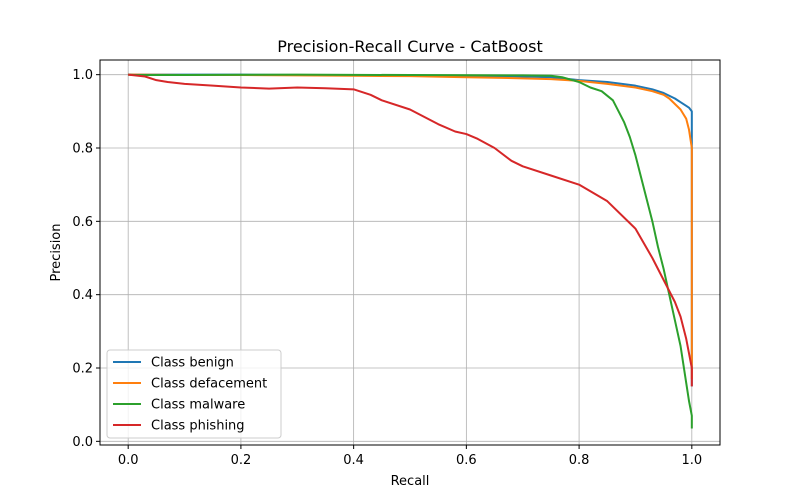 The width and height of the screenshot is (800, 500). What do you see at coordinates (56, 252) in the screenshot?
I see `y-axis-label: Precision` at bounding box center [56, 252].